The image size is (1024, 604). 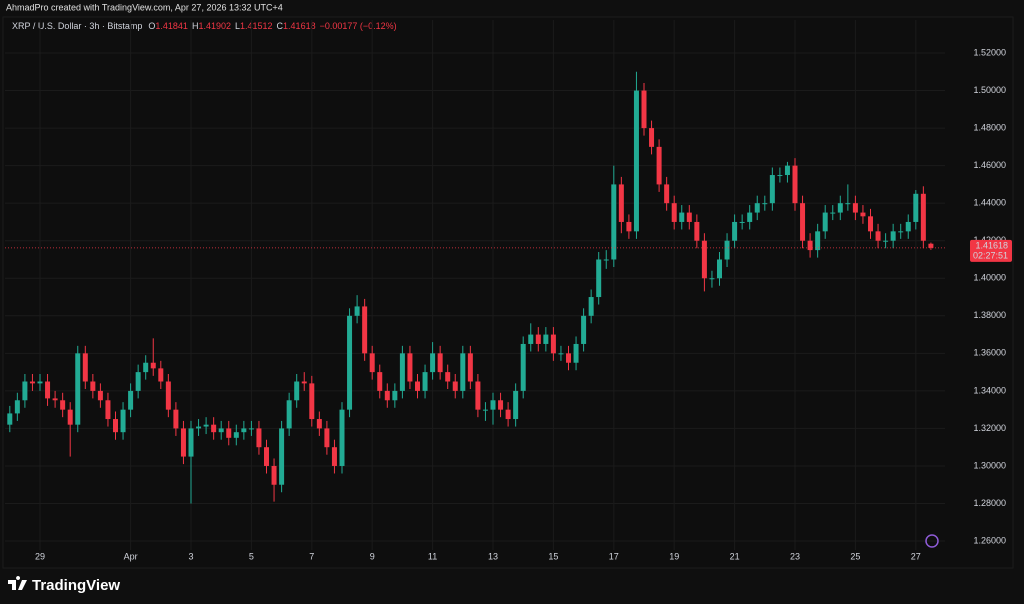 What do you see at coordinates (195, 26) in the screenshot?
I see `ohlc-label: H` at bounding box center [195, 26].